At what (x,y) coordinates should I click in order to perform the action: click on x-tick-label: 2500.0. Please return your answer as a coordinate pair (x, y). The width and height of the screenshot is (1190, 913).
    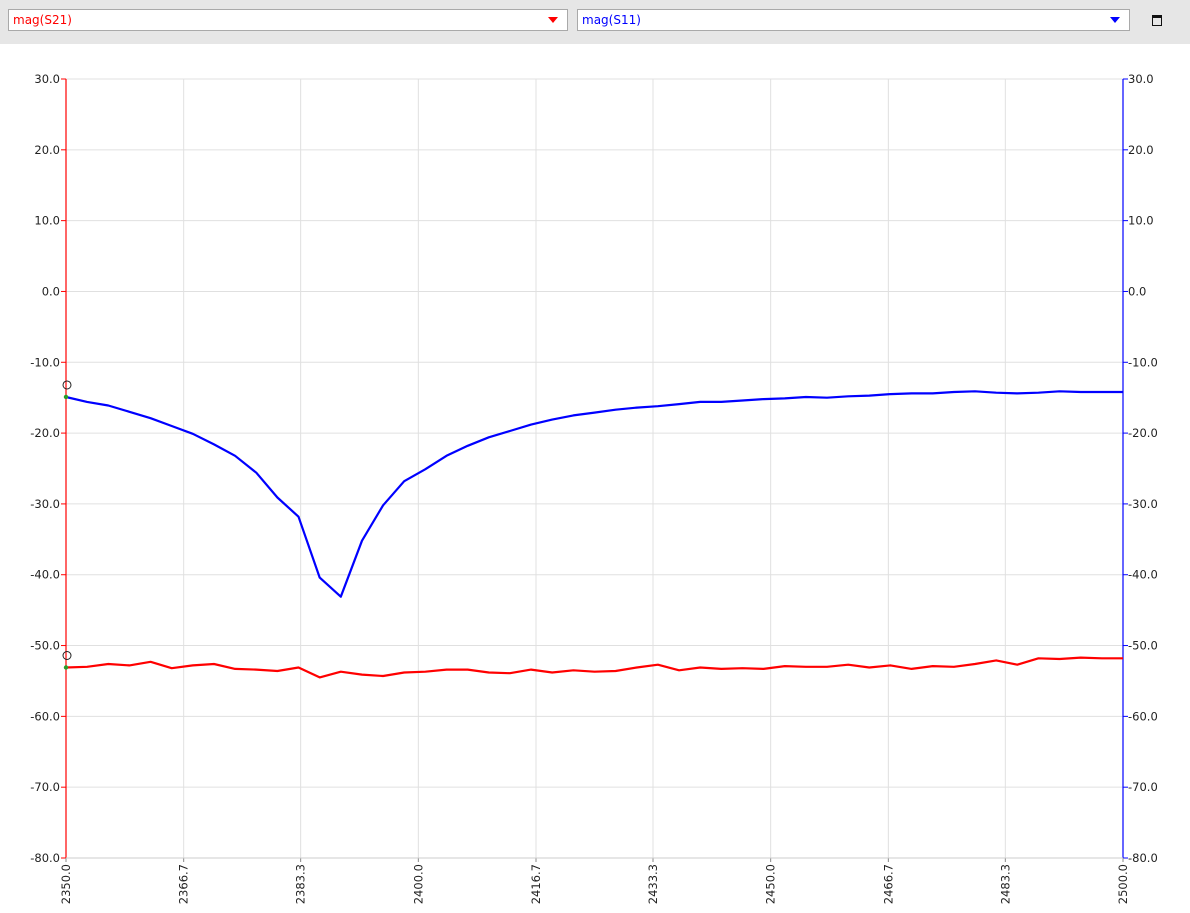
    Looking at the image, I should click on (1123, 884).